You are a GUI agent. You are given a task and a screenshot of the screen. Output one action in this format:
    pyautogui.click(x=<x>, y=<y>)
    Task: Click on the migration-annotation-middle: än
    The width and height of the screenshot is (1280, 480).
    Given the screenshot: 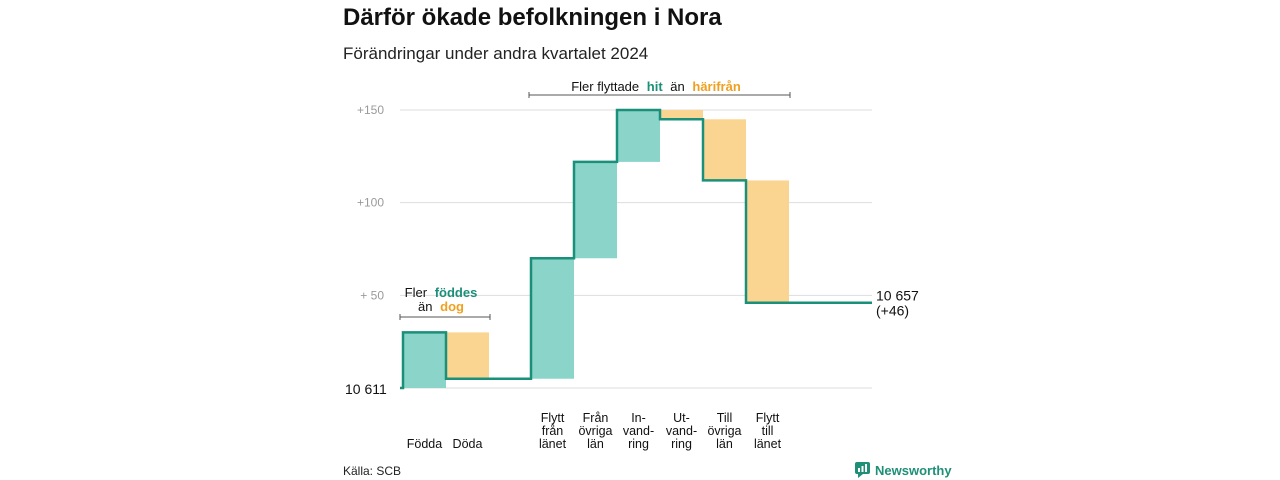 What is the action you would take?
    pyautogui.click(x=677, y=86)
    